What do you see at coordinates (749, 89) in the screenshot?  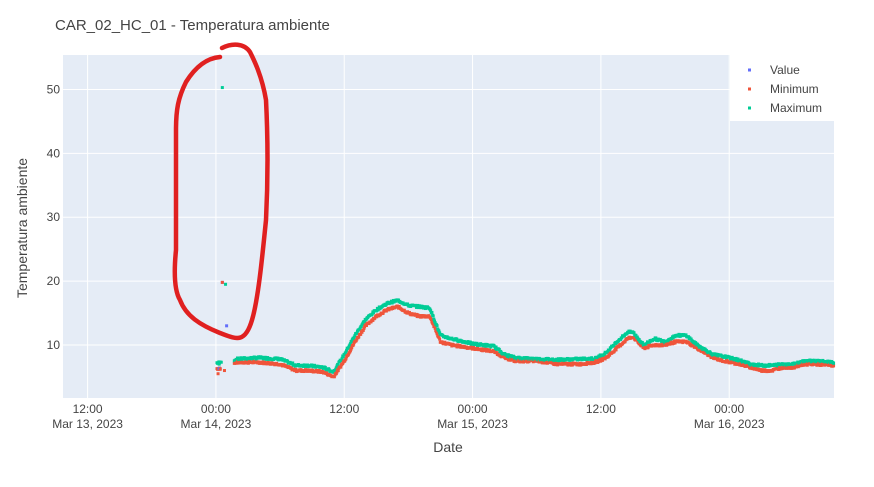 I see `minimum-legend-marker` at bounding box center [749, 89].